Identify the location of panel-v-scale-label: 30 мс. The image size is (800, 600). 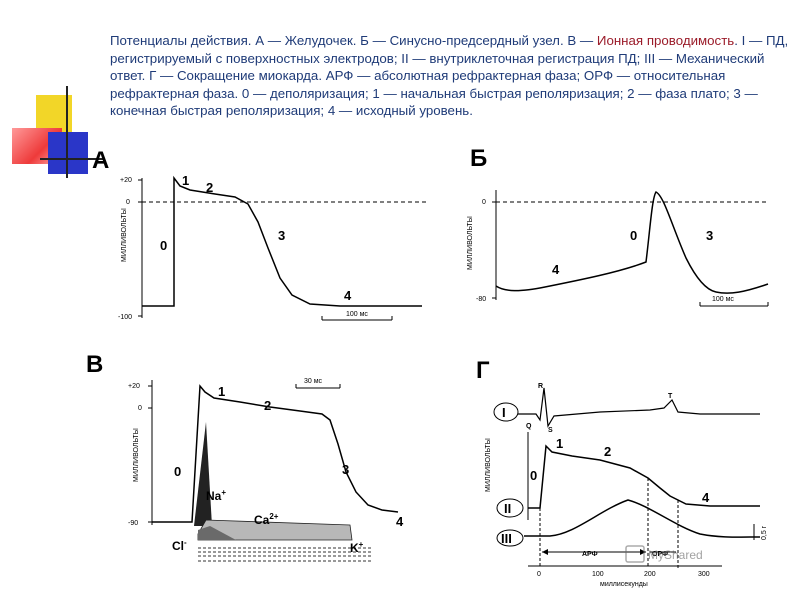
(313, 381).